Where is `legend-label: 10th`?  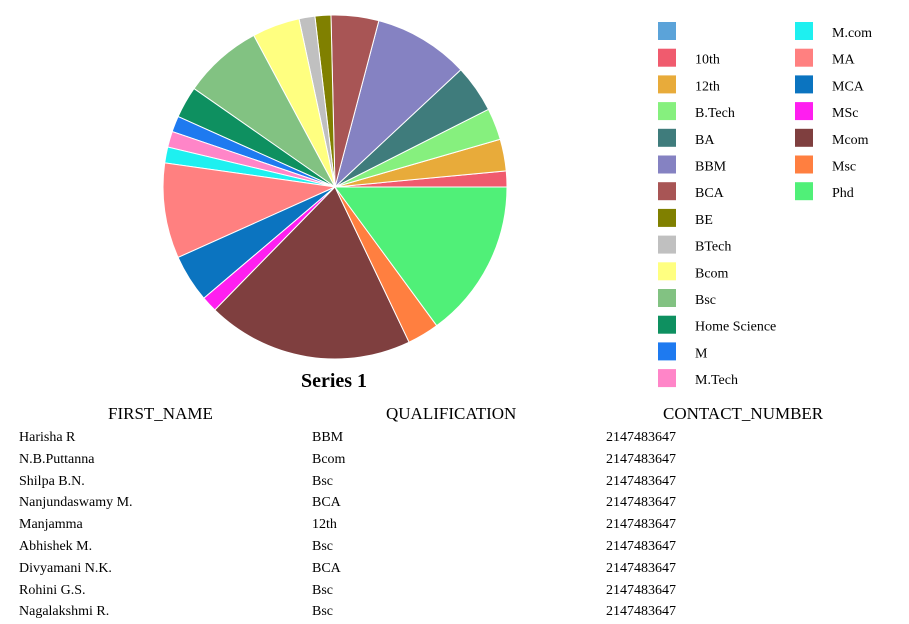 legend-label: 10th is located at coordinates (707, 60).